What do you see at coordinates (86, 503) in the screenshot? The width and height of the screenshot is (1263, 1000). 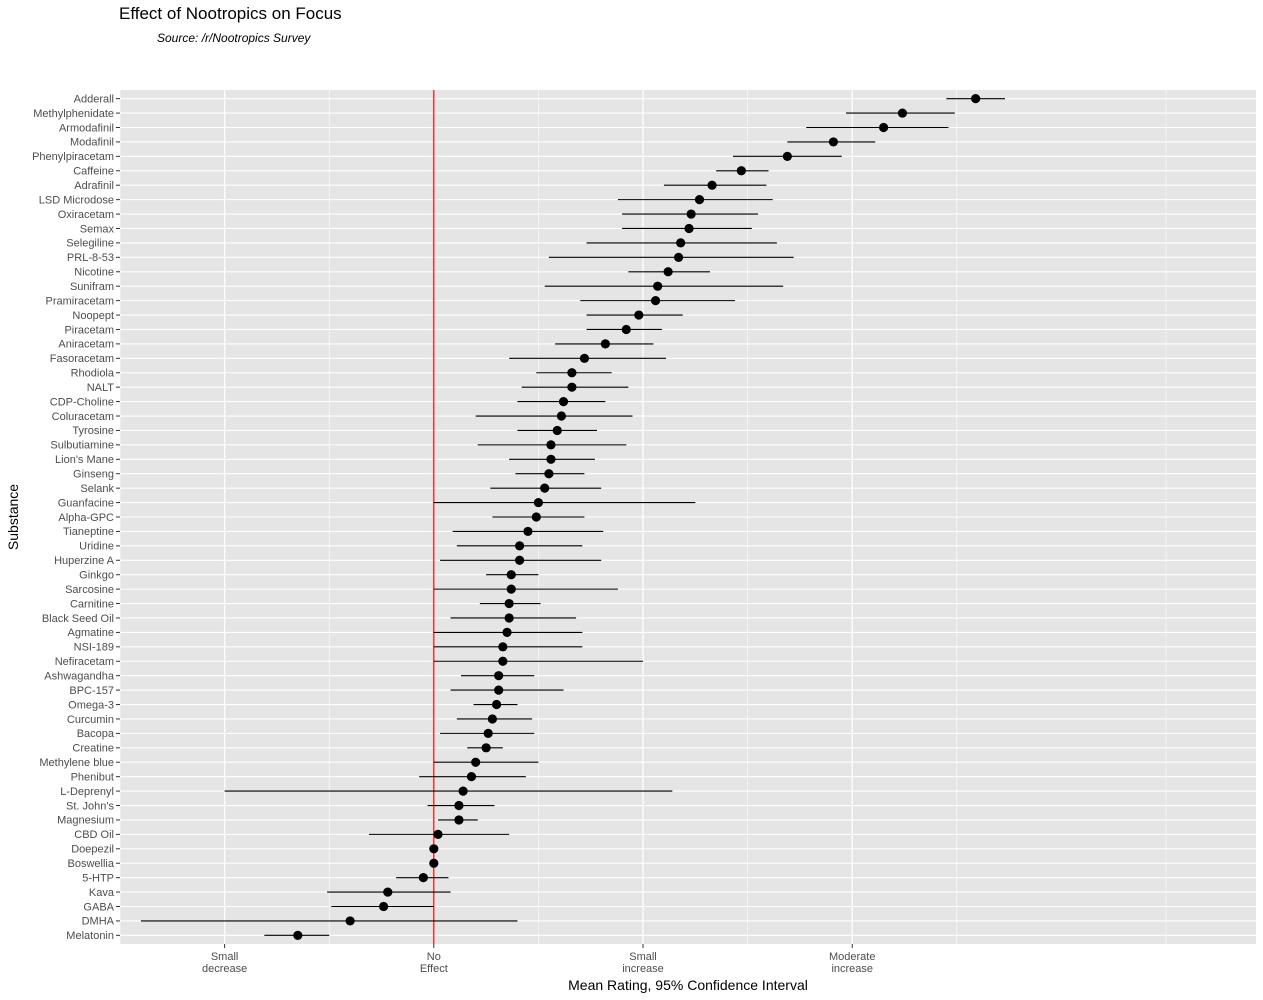 I see `y-tick-label: Guanfacine` at bounding box center [86, 503].